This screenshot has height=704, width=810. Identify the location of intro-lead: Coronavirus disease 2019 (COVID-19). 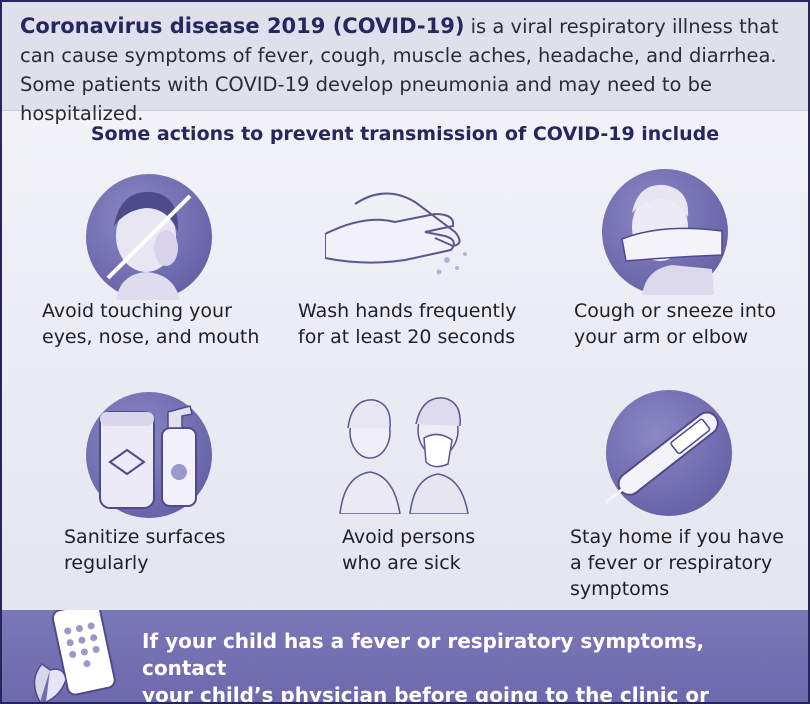
(242, 26).